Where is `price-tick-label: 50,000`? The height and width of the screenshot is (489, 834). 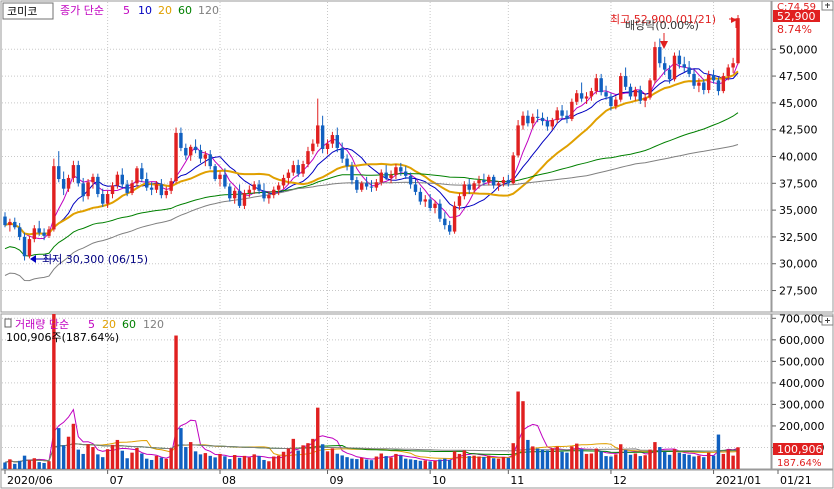
price-tick-label: 50,000 is located at coordinates (798, 49).